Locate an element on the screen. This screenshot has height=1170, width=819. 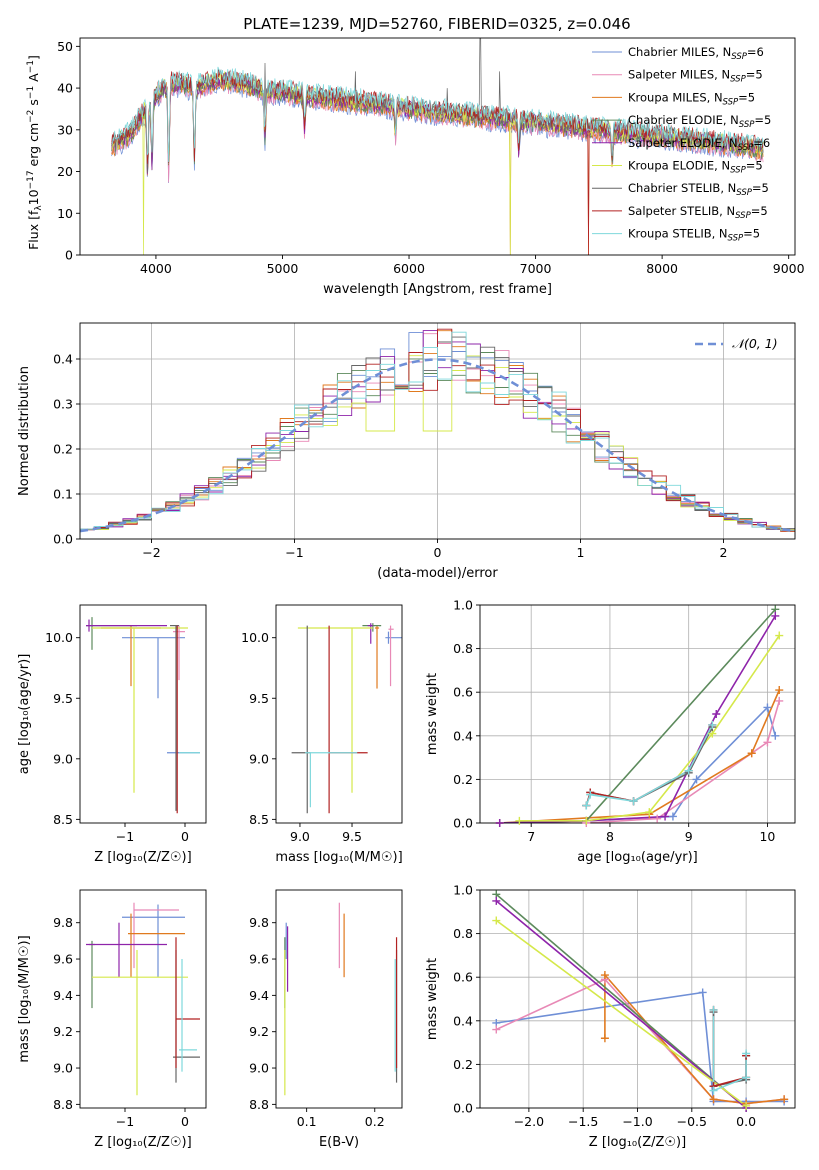
y-tick-label: 0.4 is located at coordinates (463, 1020).